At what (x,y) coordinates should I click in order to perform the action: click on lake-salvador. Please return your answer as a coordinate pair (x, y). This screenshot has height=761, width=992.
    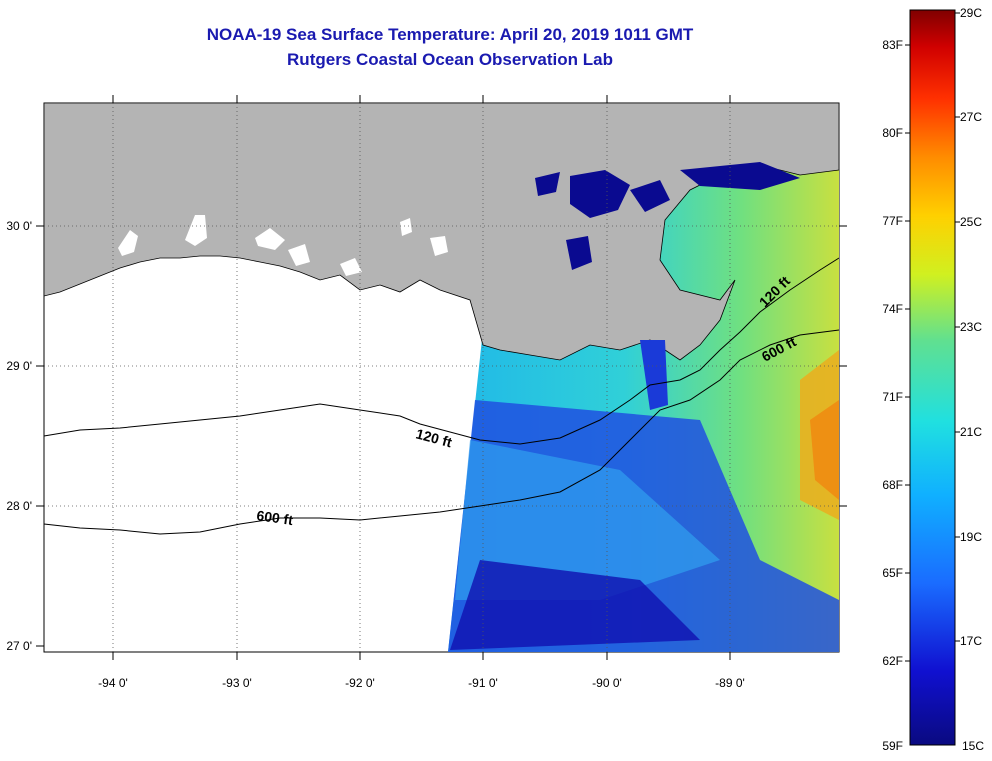
    Looking at the image, I should click on (439, 246).